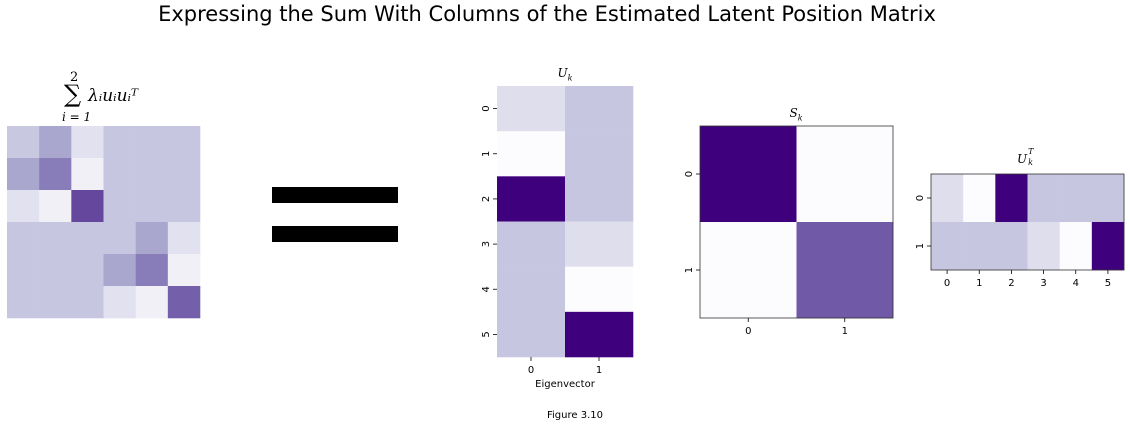 This screenshot has height=430, width=1130. I want to click on uk-heatmap: 0 1 0 1 2 3 4 5 Eigenvector, so click(557, 238).